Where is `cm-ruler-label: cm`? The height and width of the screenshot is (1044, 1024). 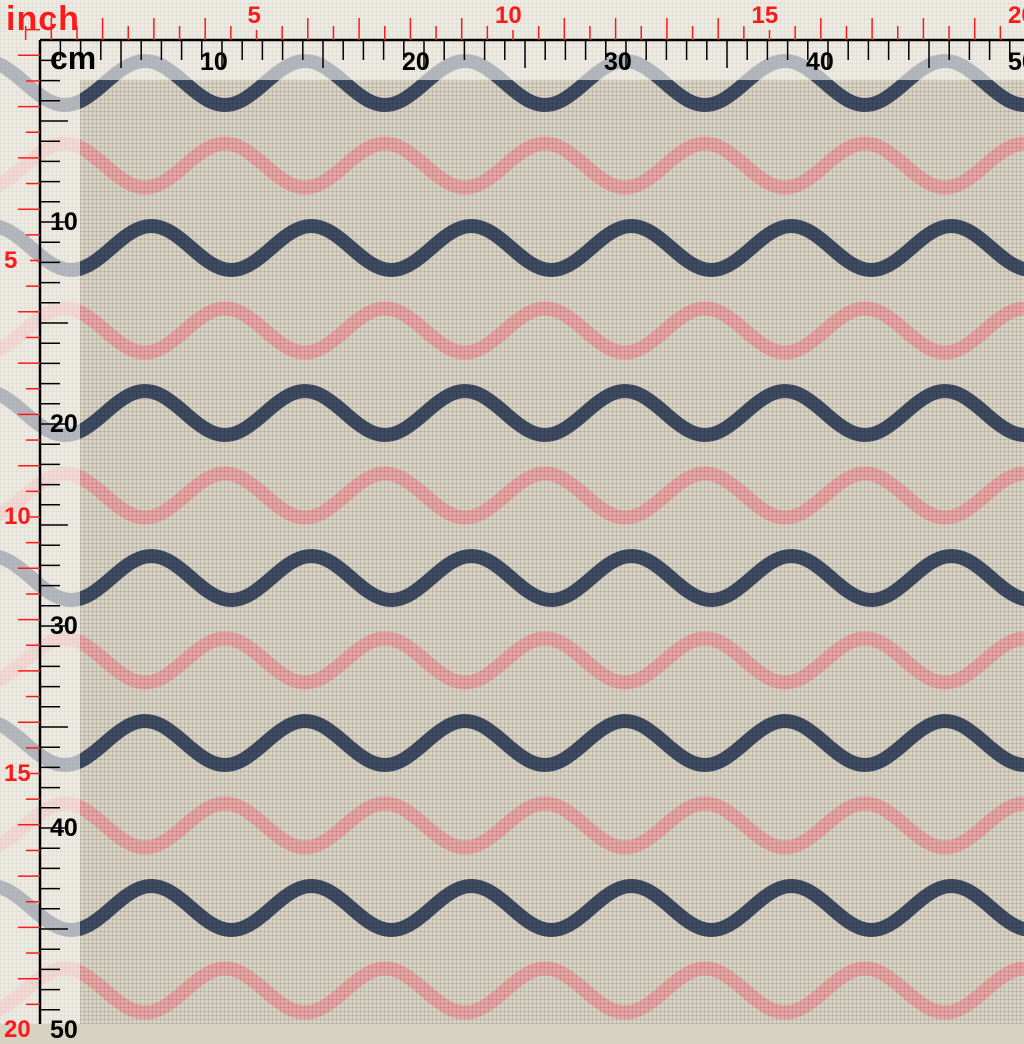
cm-ruler-label: cm is located at coordinates (73, 58).